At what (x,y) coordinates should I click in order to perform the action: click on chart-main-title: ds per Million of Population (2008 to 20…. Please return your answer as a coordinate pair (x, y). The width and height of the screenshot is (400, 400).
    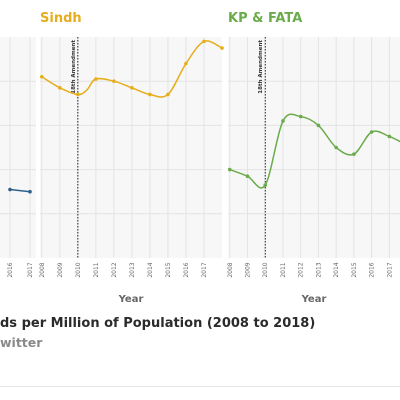
    Looking at the image, I should click on (158, 323).